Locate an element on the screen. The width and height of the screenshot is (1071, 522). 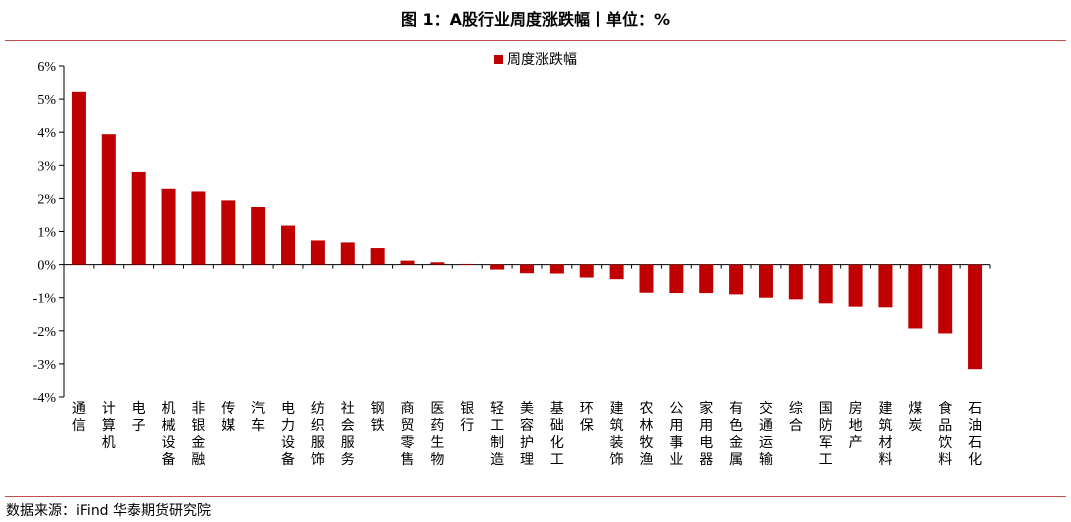
category-label: 家用电器 is located at coordinates (706, 434).